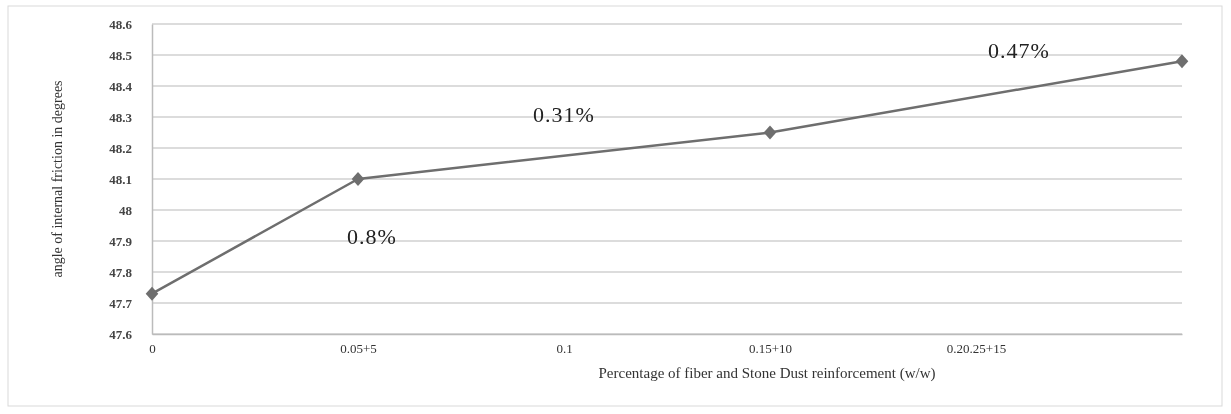 The image size is (1231, 414). Describe the element at coordinates (121, 86) in the screenshot. I see `y-tick-label: 48.4` at that location.